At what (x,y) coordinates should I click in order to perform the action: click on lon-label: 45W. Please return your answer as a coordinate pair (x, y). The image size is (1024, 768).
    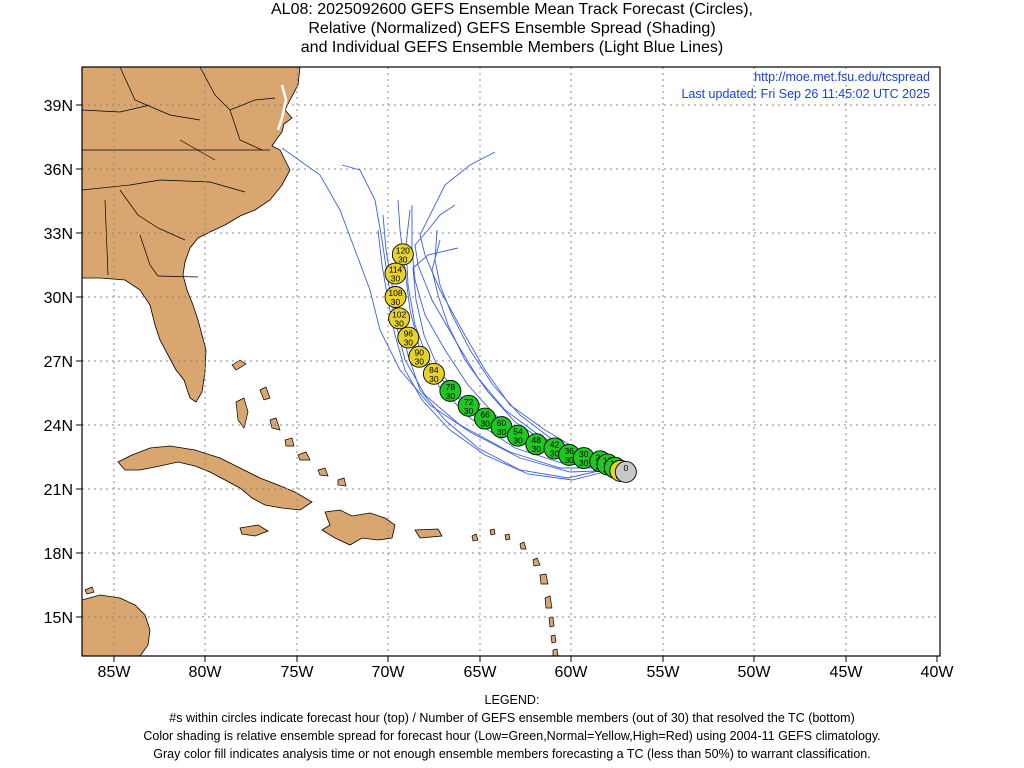
    Looking at the image, I should click on (847, 672).